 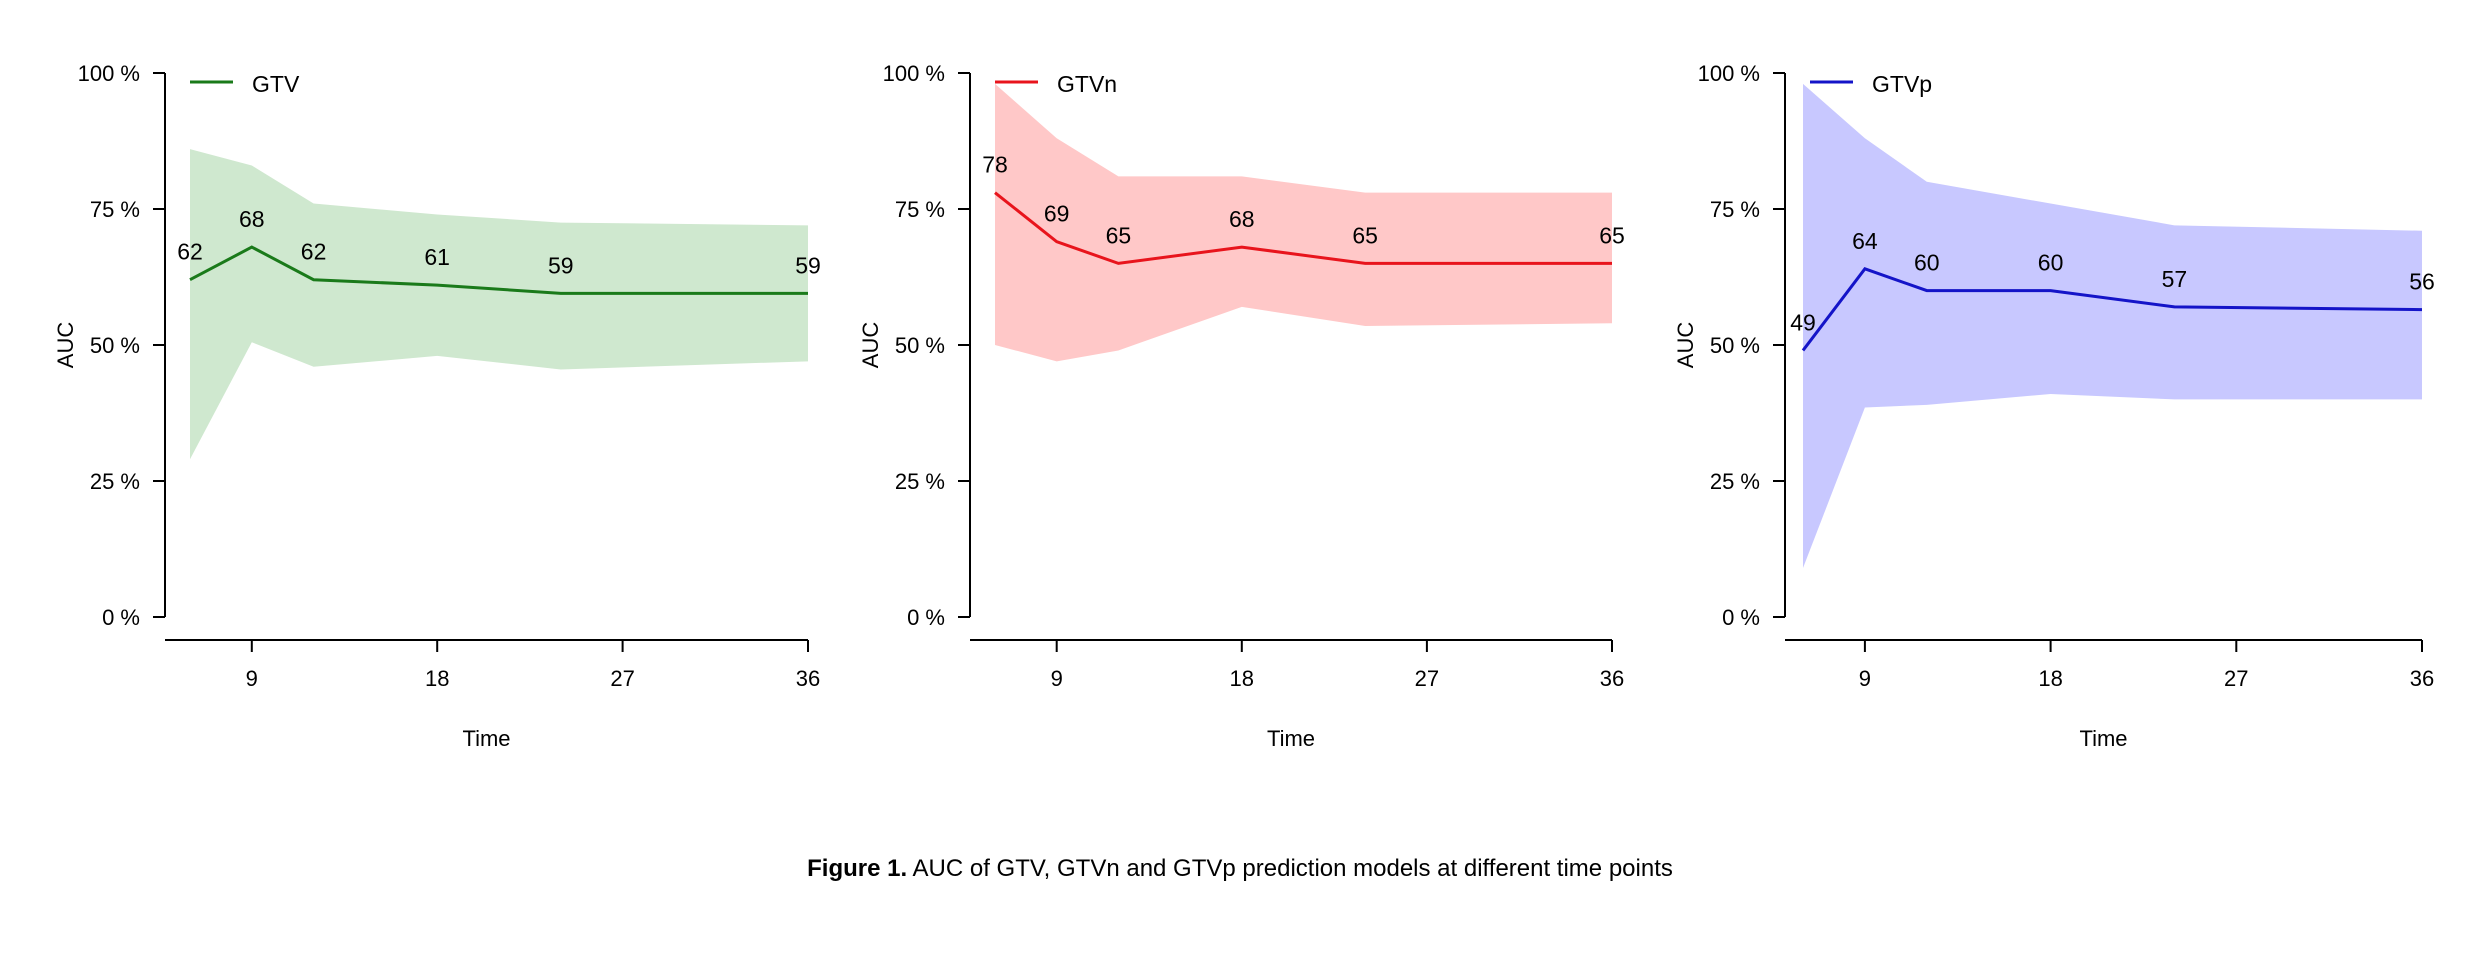 What do you see at coordinates (995, 165) in the screenshot?
I see `data-label: 78` at bounding box center [995, 165].